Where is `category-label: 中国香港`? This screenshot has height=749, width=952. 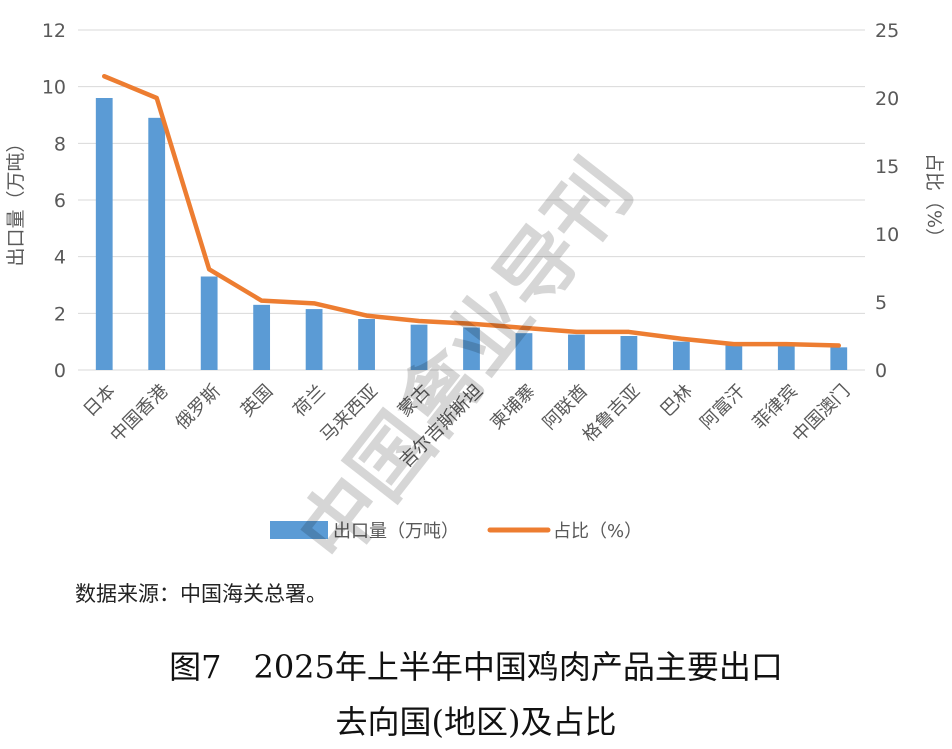
category-label: 中国香港 is located at coordinates (139, 414).